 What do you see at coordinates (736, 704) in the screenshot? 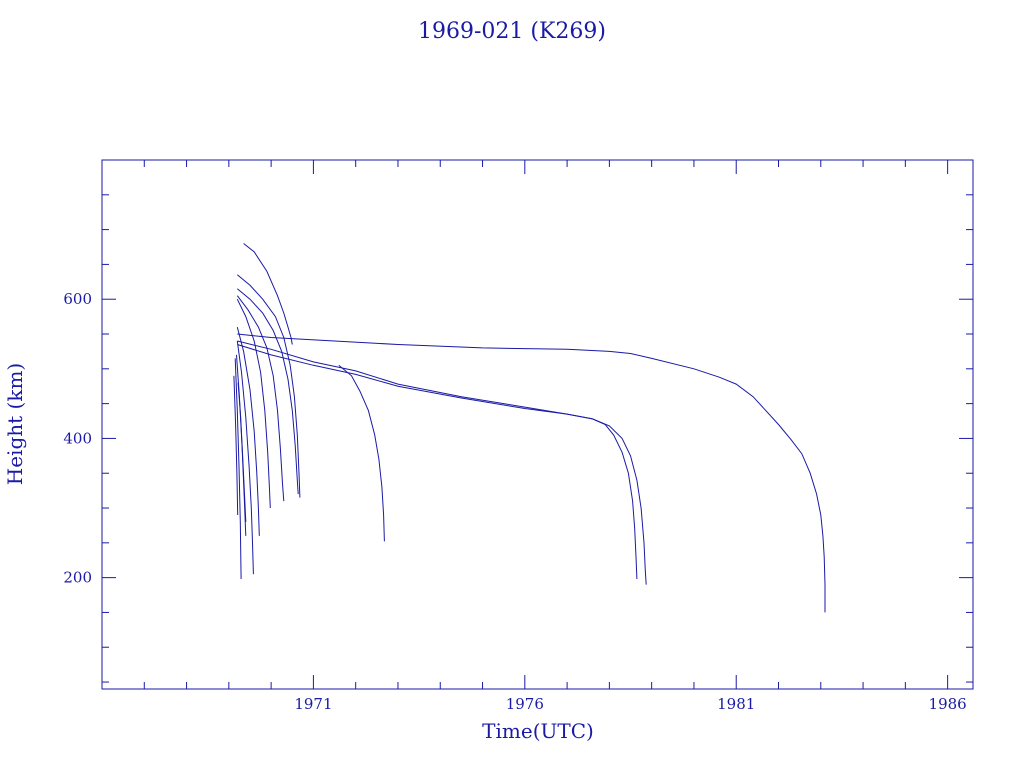
I see `x-tick-label: 1981` at bounding box center [736, 704].